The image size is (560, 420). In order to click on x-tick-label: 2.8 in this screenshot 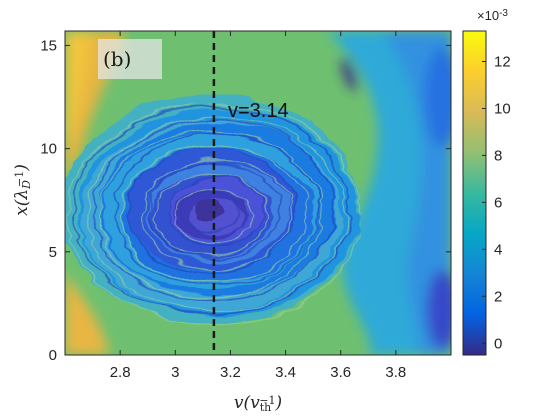, I will do `click(120, 372)`.